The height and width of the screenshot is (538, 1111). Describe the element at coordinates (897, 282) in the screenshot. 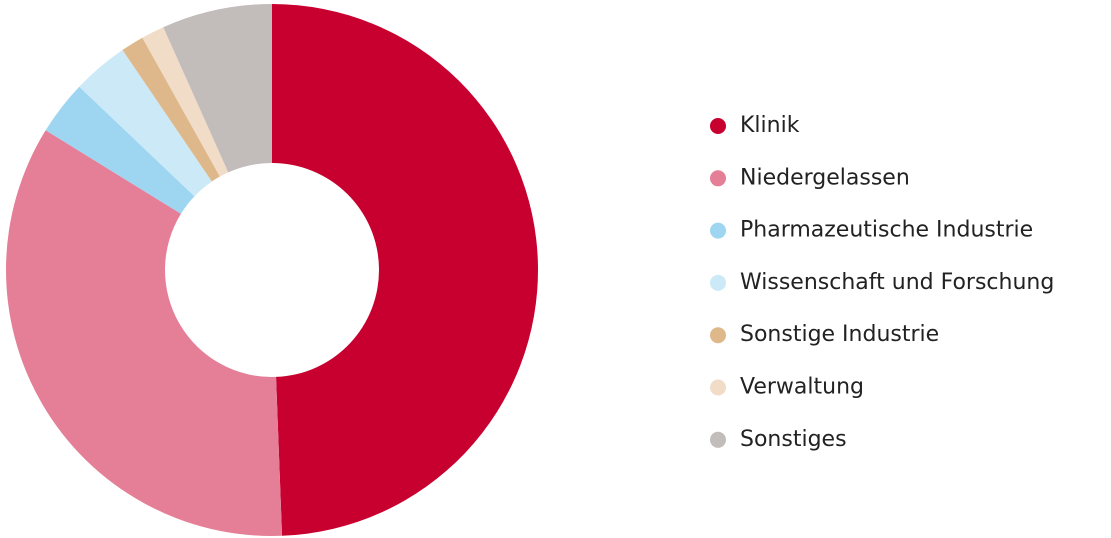

I see `legend-label: Wissenschaft und Forschung` at that location.